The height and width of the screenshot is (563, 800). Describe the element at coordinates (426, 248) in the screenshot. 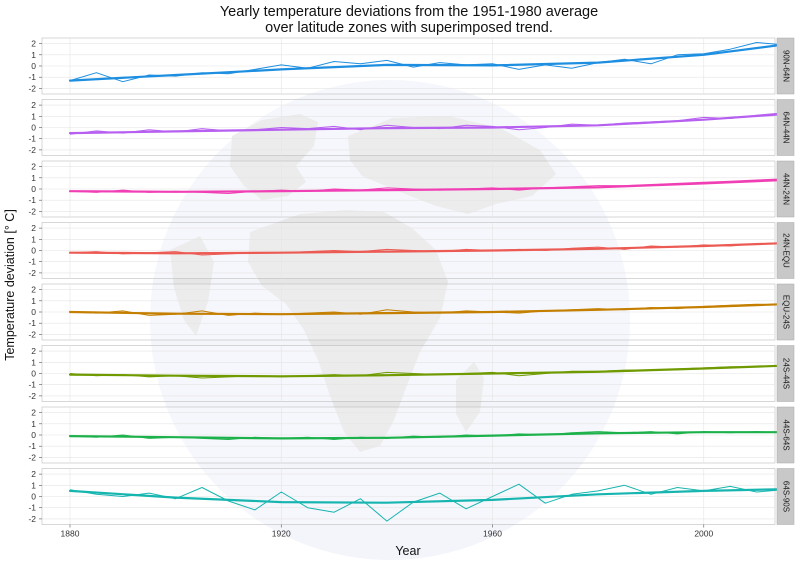

I see `trend-line-24N-EQU` at that location.